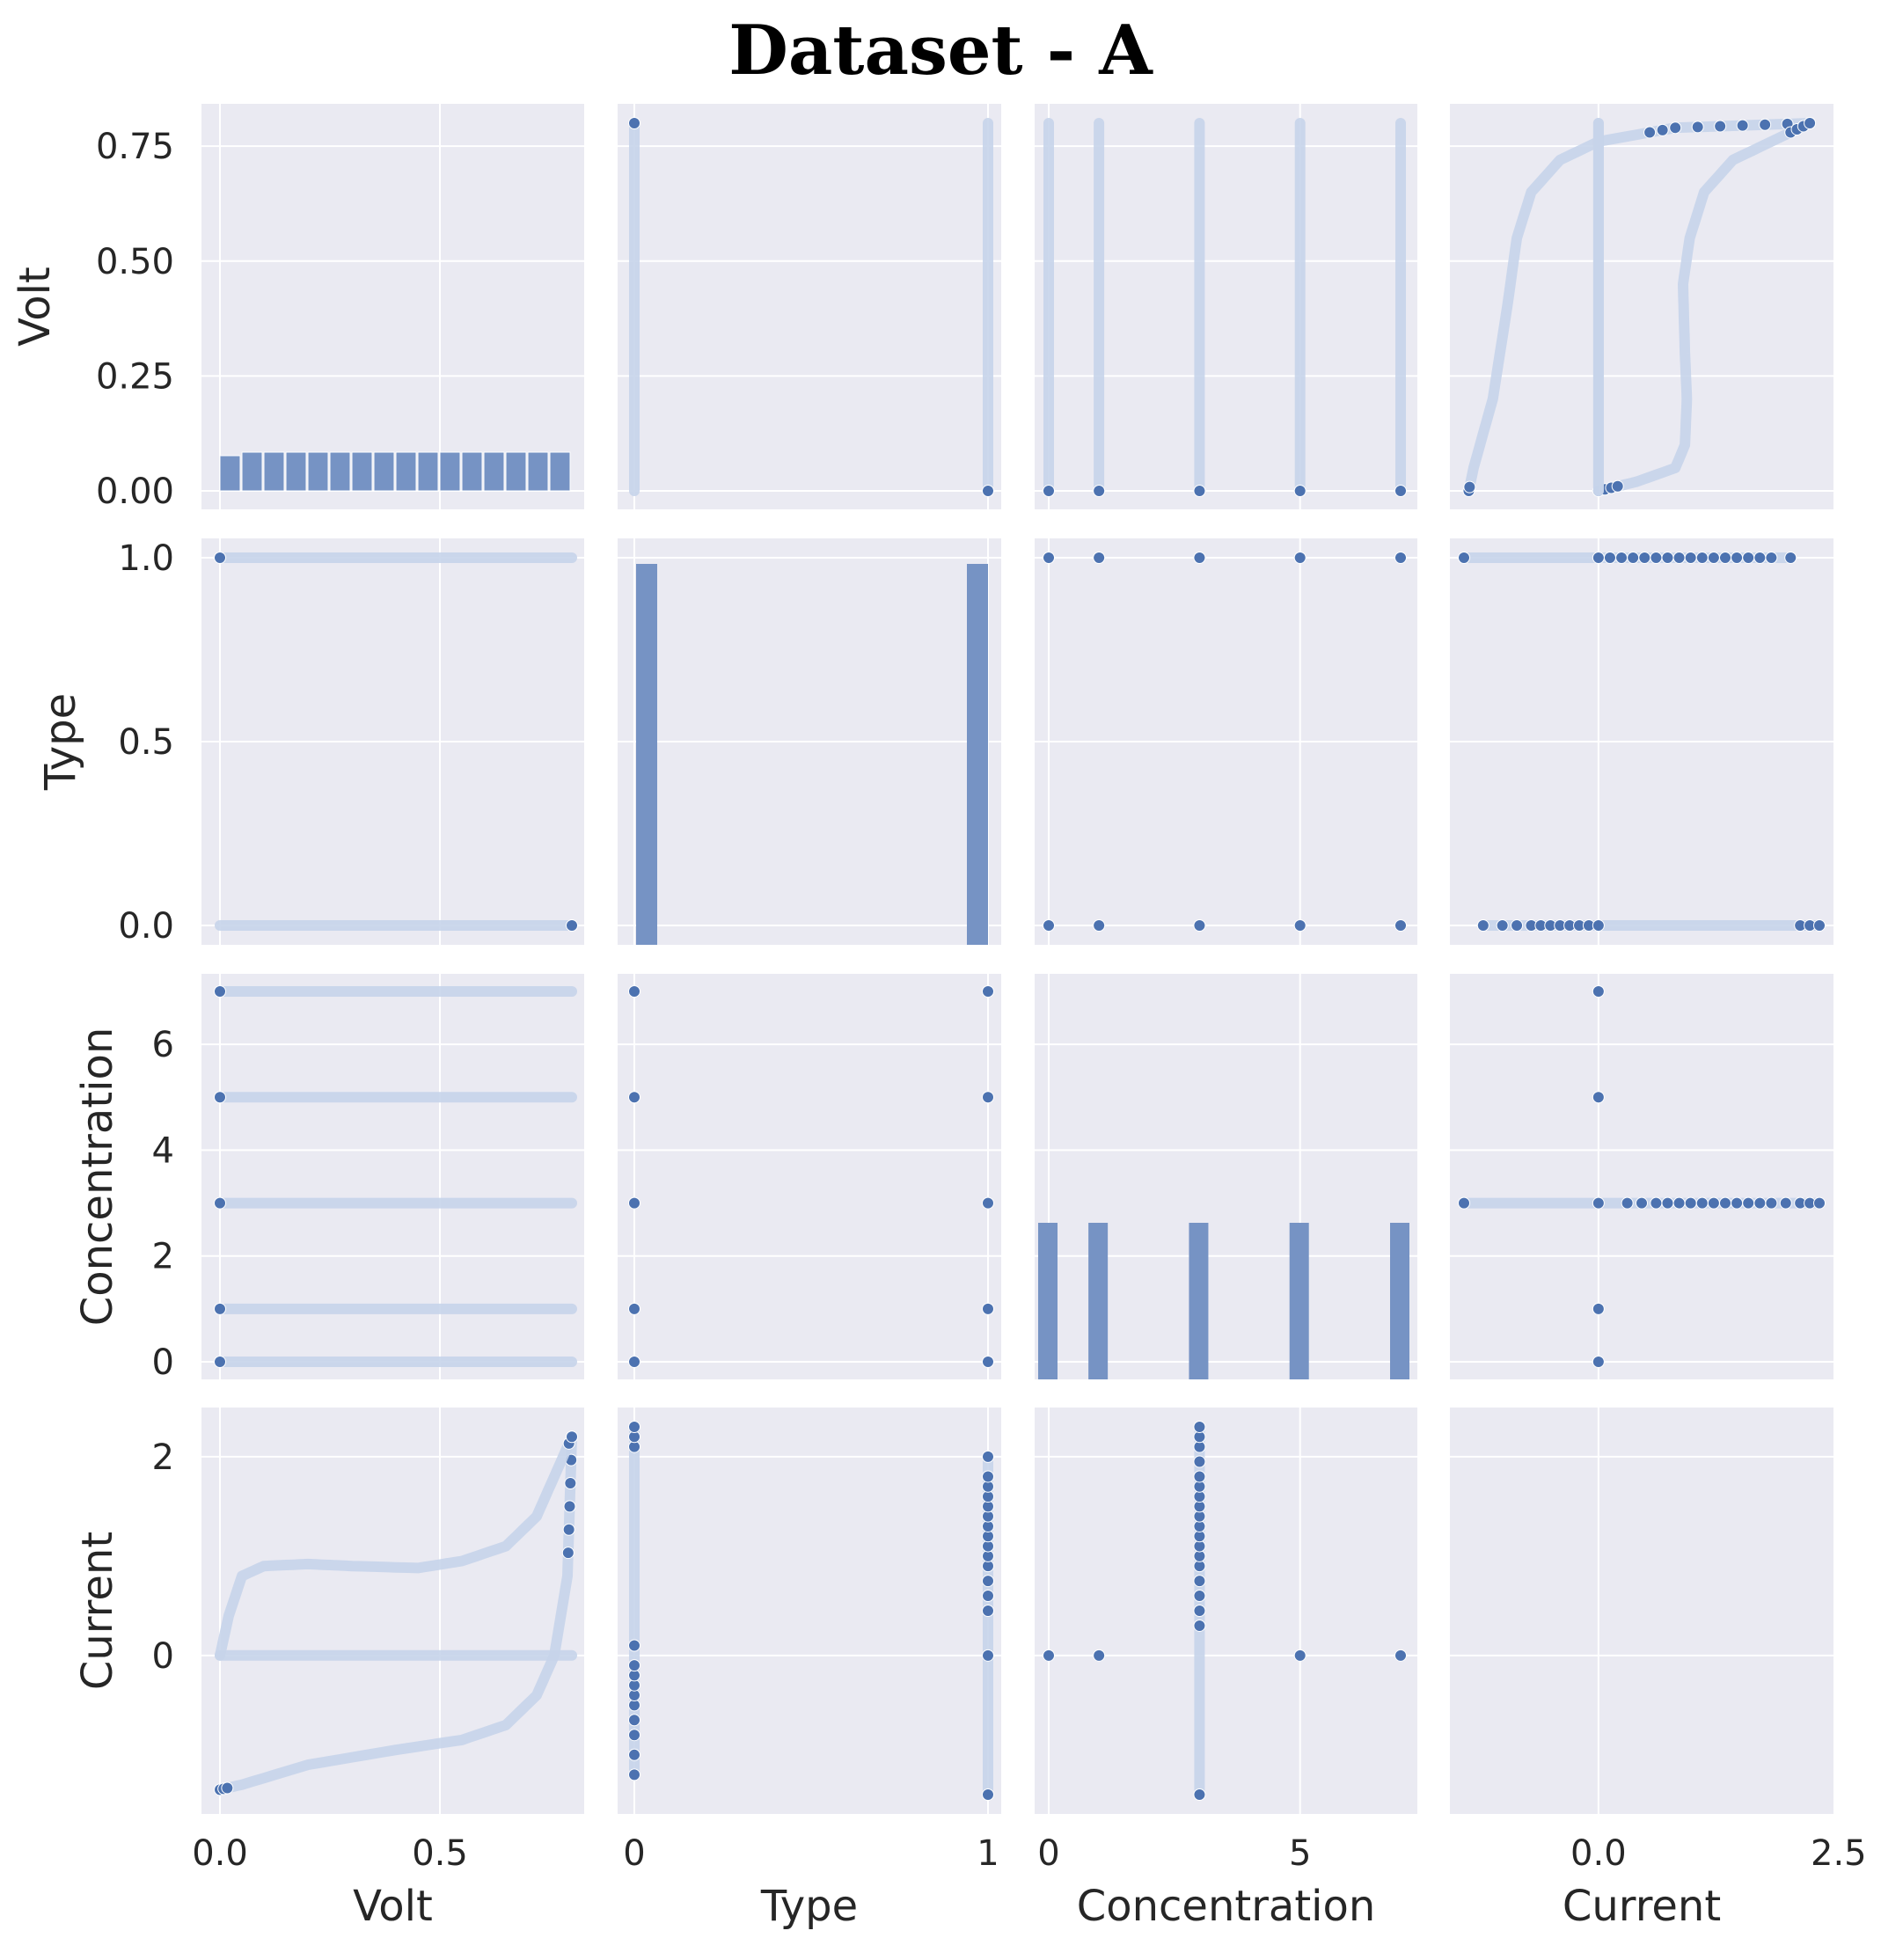  Describe the element at coordinates (809, 1611) in the screenshot. I see `panel-current-vs-type` at that location.